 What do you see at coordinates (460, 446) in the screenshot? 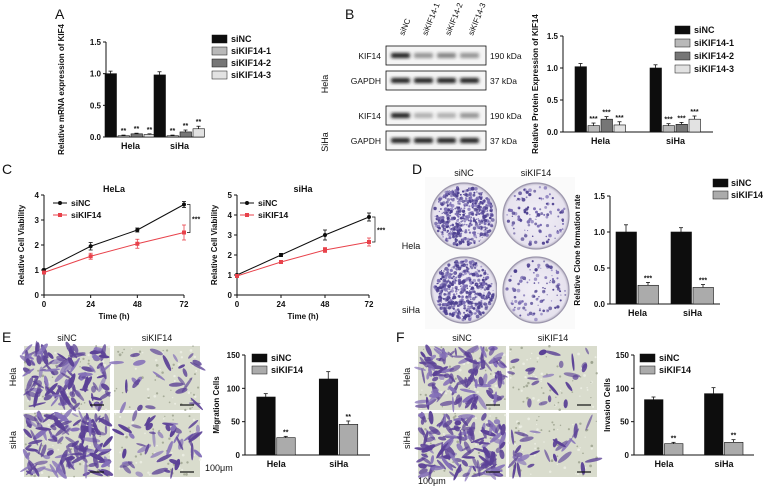
I see `f-siha-sinc-cells` at bounding box center [460, 446].